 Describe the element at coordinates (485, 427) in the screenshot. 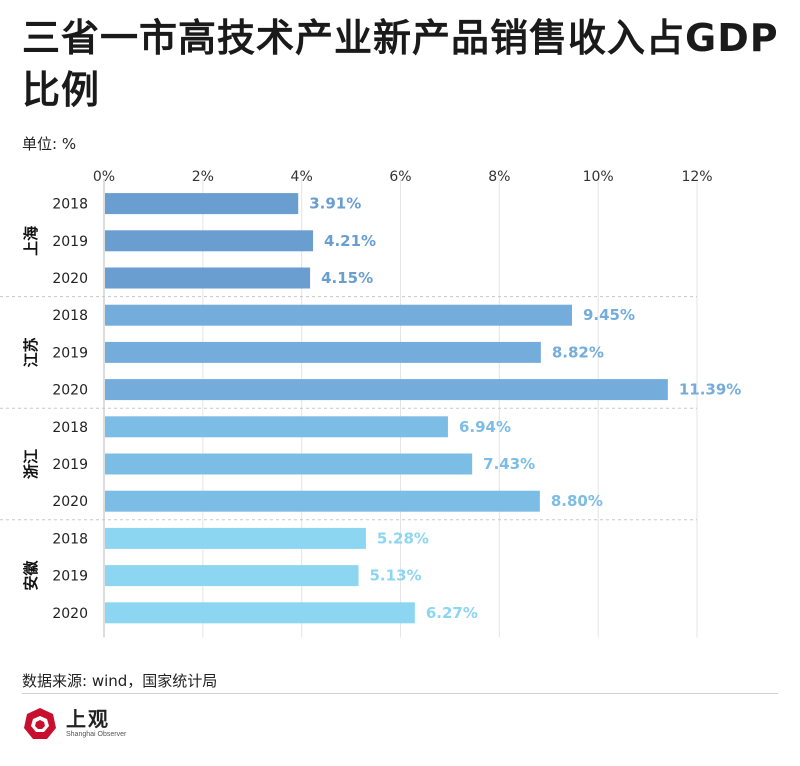

I see `data-label: 6.94%` at that location.